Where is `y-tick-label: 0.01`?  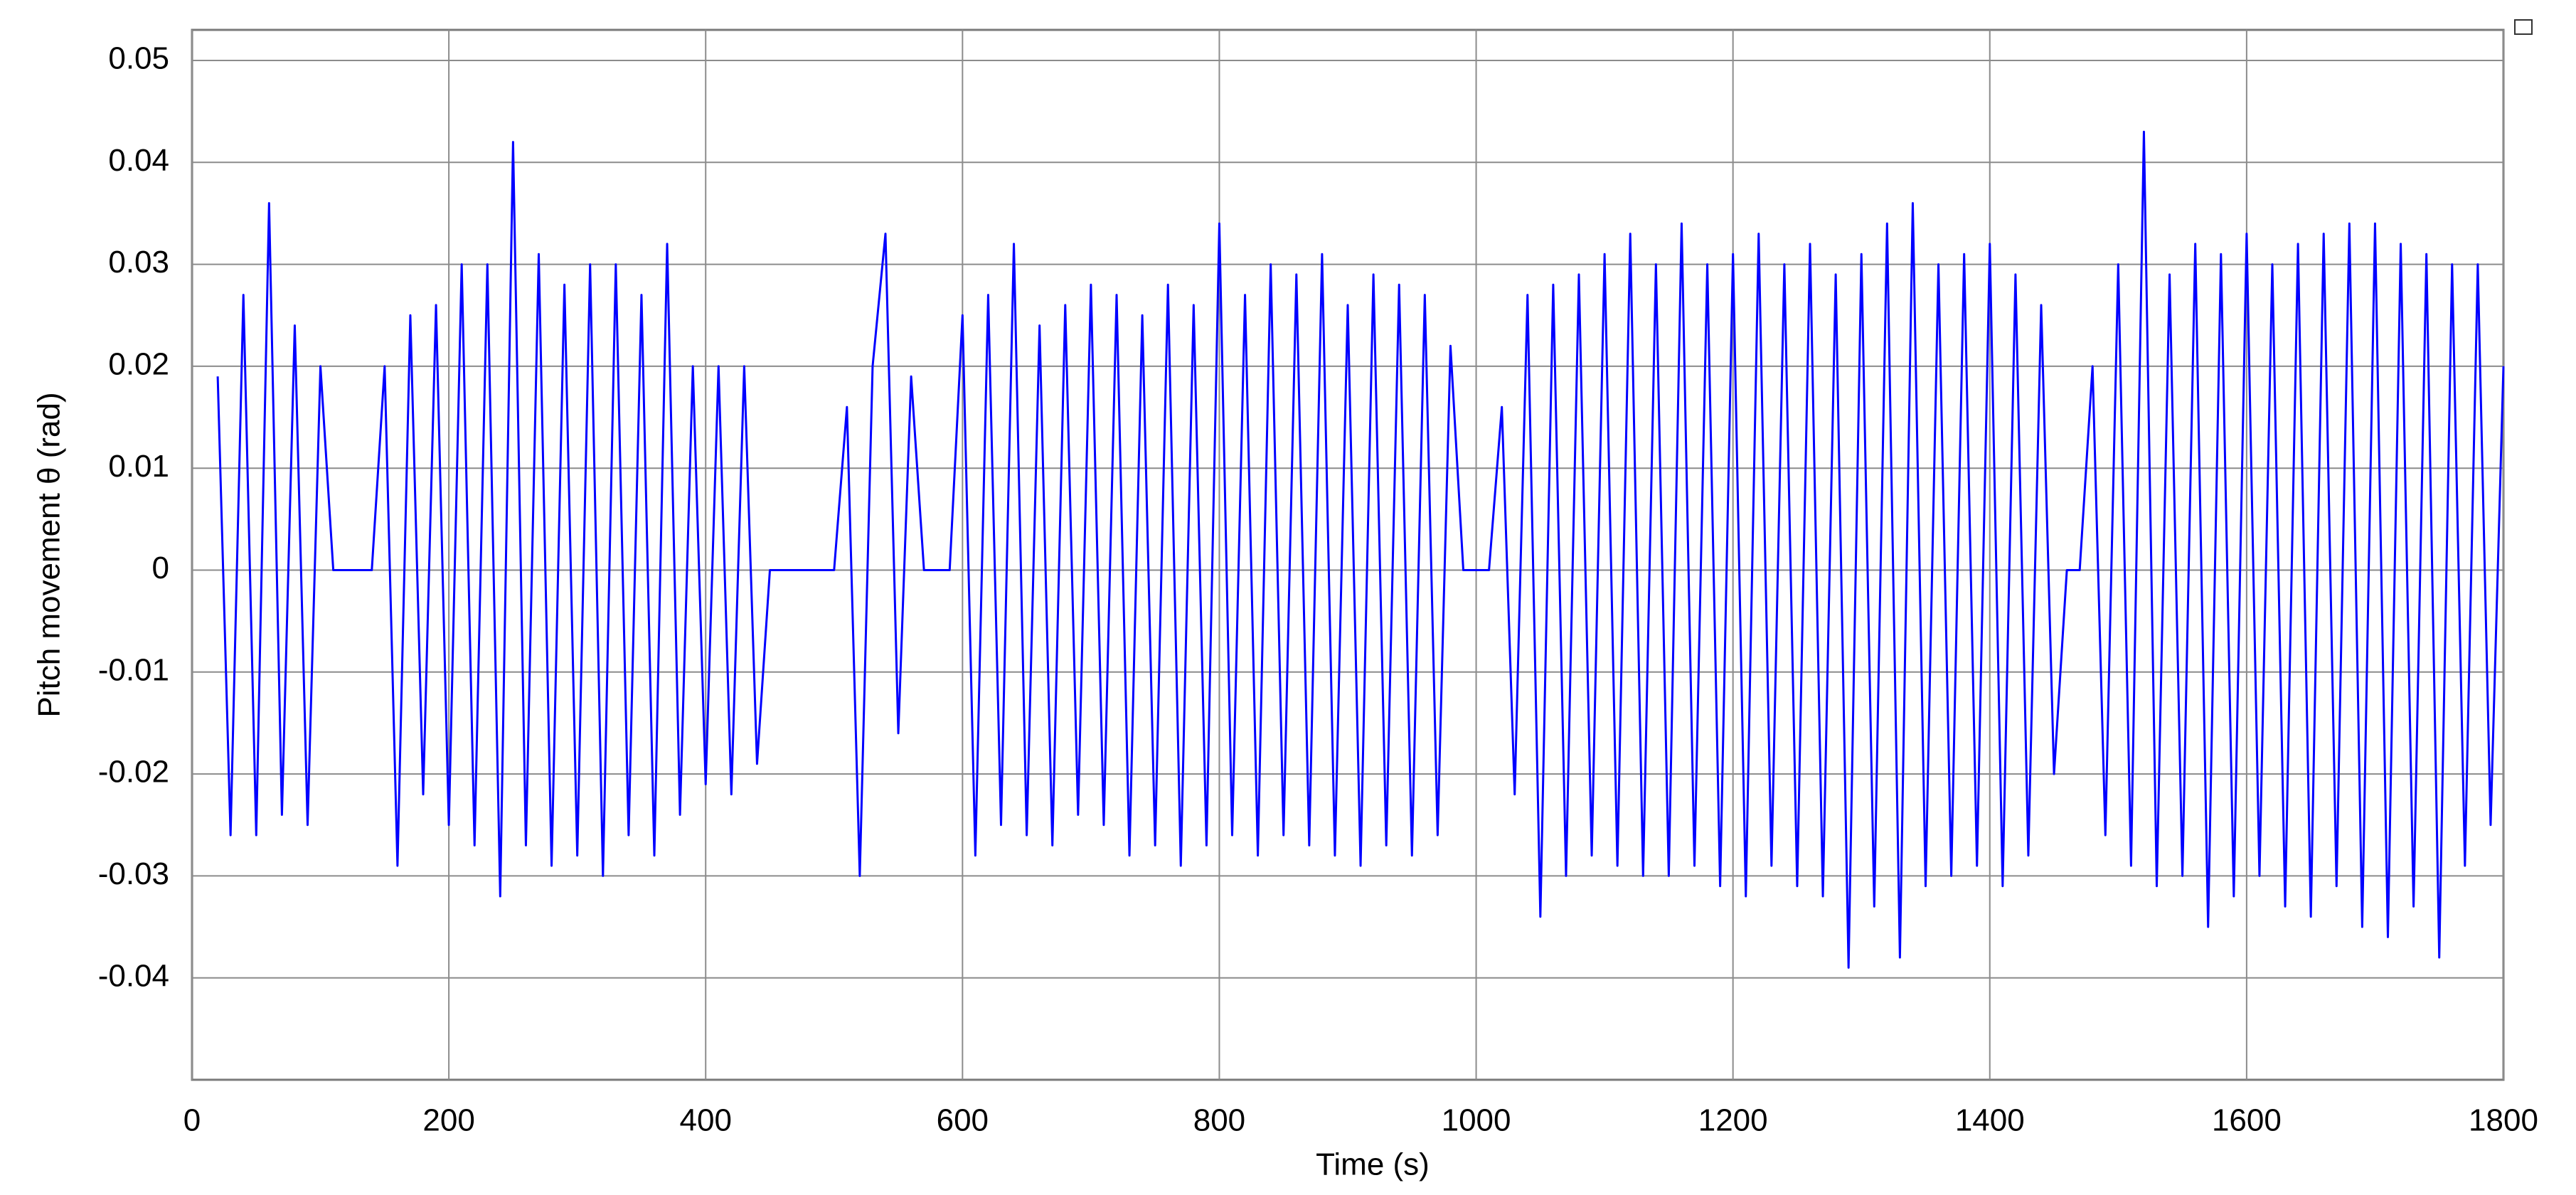
y-tick-label: 0.01 is located at coordinates (138, 466).